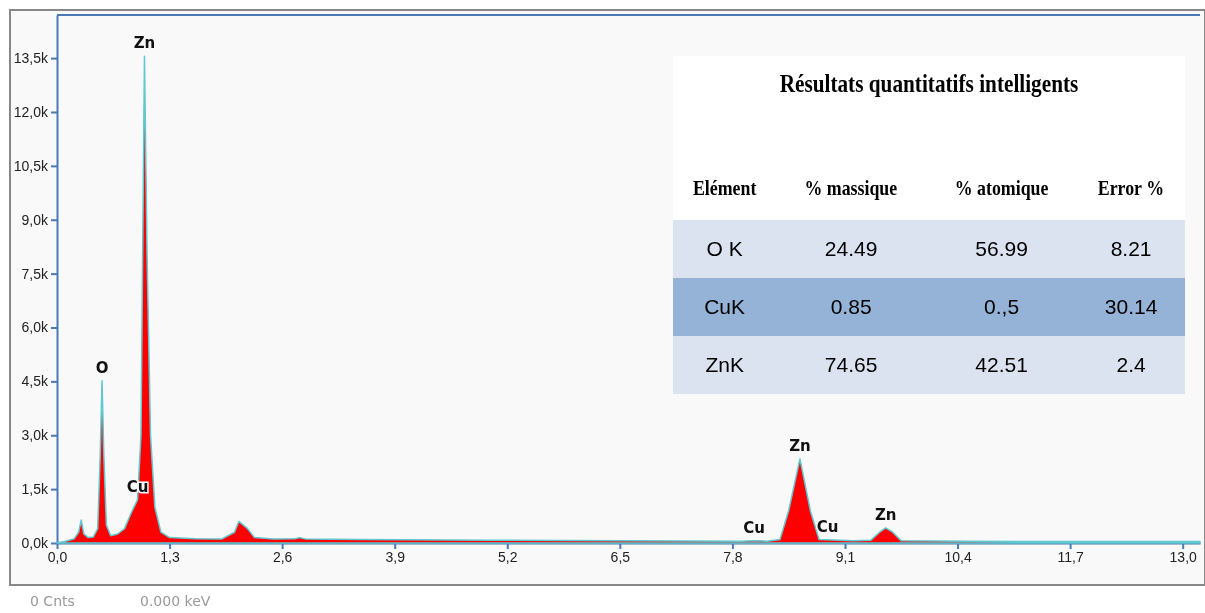  I want to click on annotation: 0.85, so click(851, 307).